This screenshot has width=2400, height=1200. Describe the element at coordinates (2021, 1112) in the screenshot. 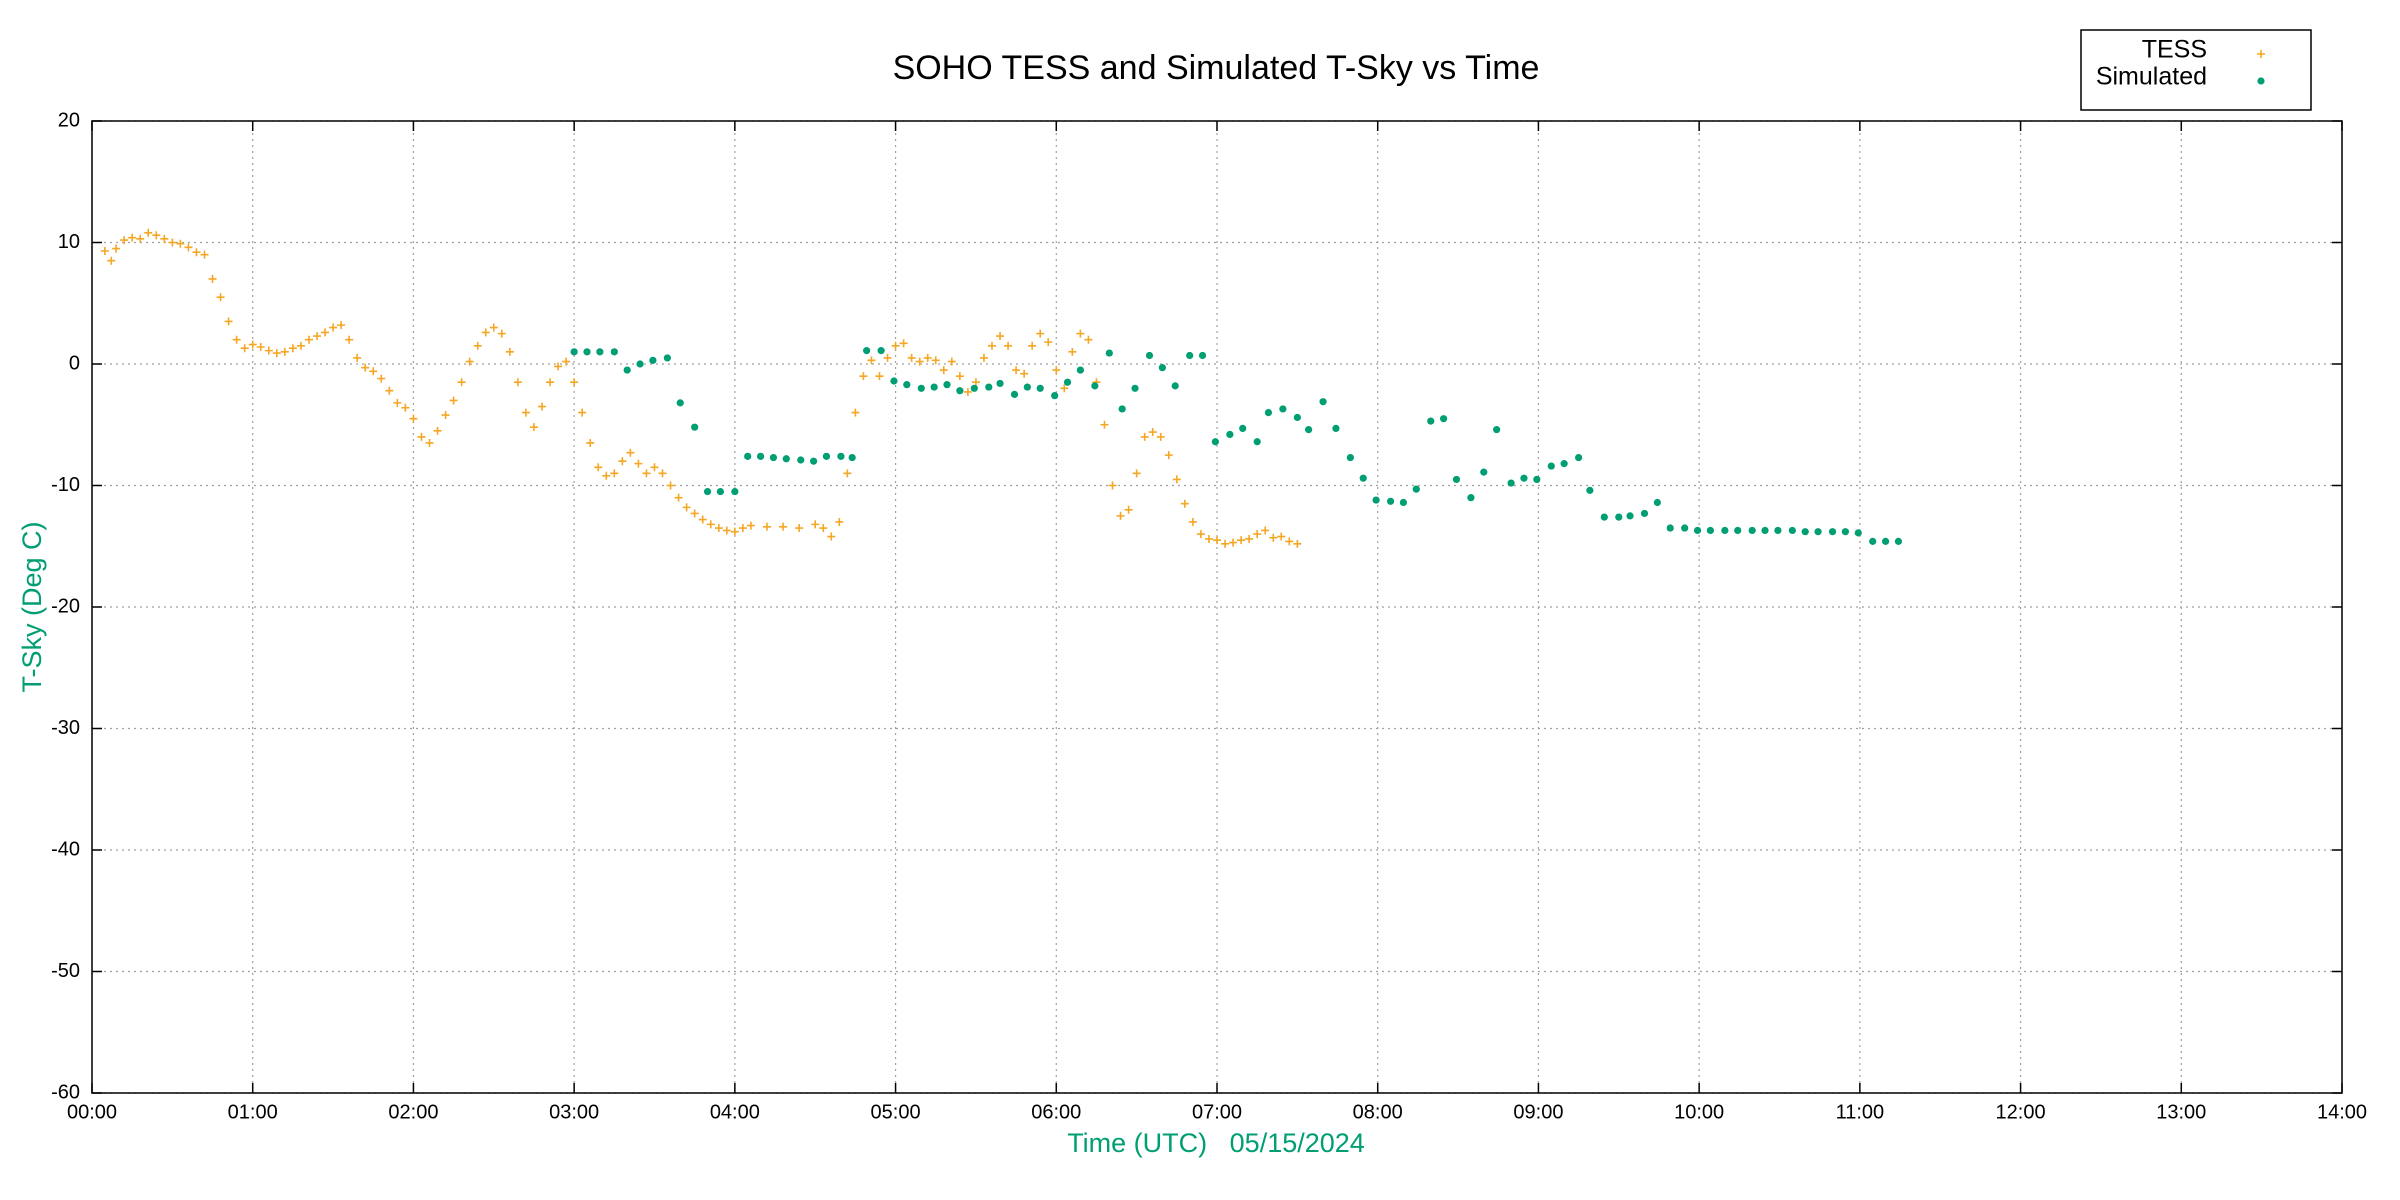

I see `x-tick-label: 12:00` at that location.